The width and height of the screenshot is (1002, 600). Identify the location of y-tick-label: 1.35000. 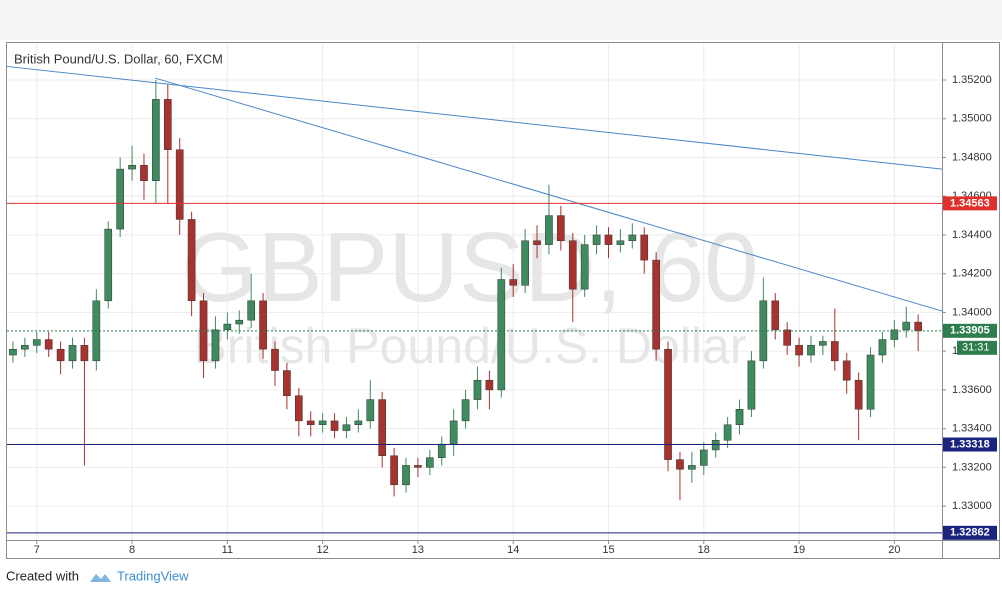
(972, 119).